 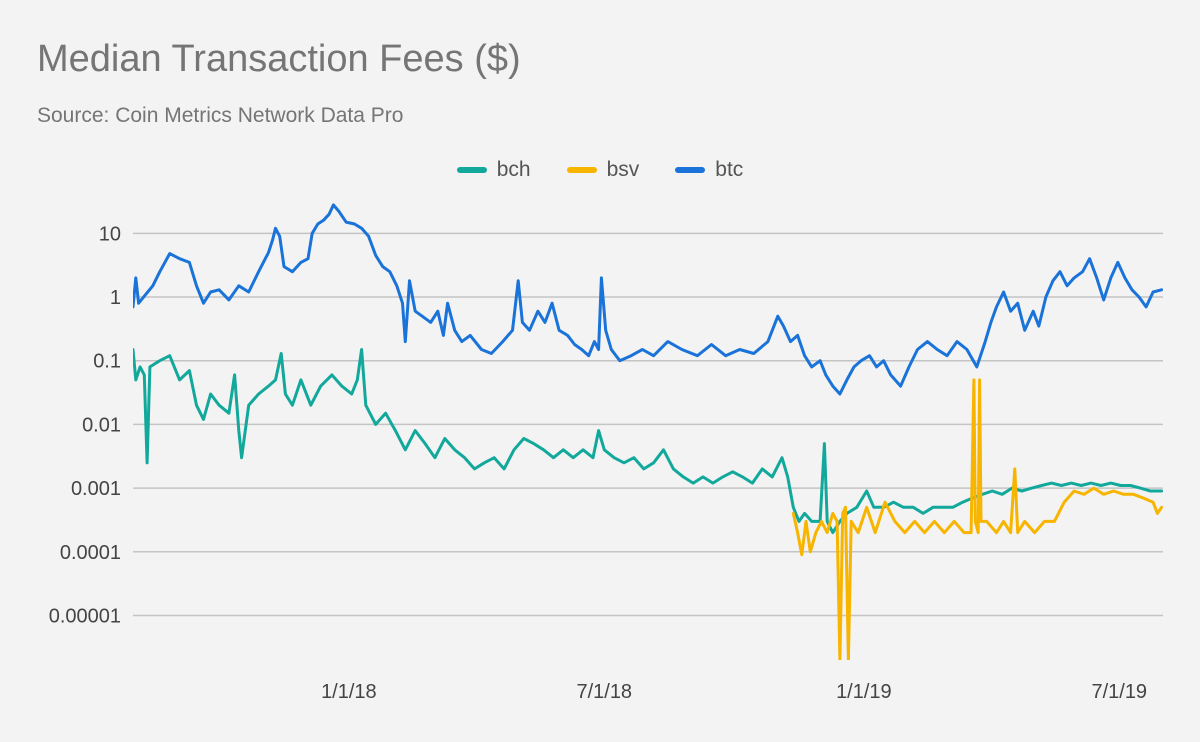 I want to click on x-tick-label: 1/1/18, so click(x=349, y=692).